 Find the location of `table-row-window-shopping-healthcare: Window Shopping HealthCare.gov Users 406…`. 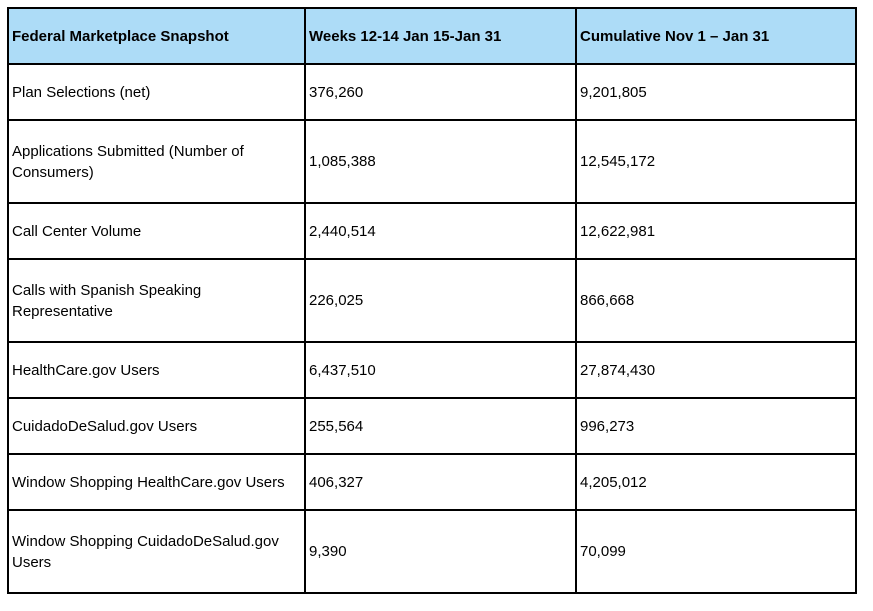

table-row-window-shopping-healthcare: Window Shopping HealthCare.gov Users 406… is located at coordinates (432, 482).